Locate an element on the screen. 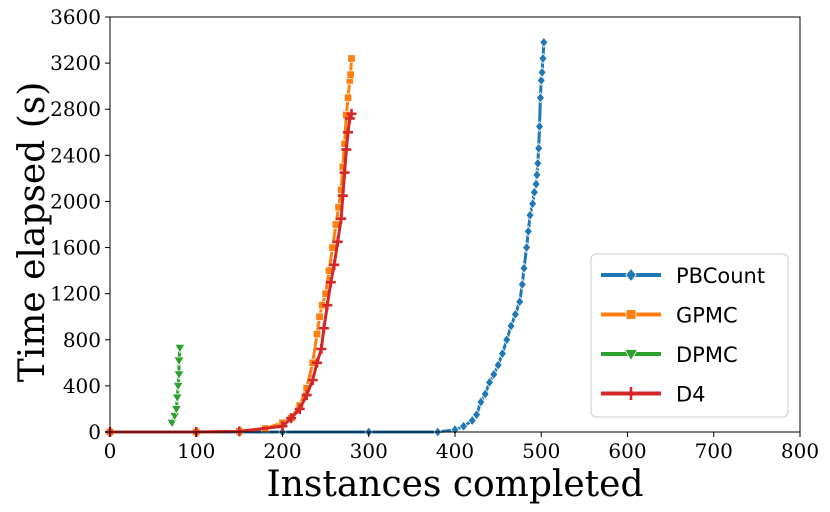 This screenshot has height=512, width=830. y-tick-label: 2000 is located at coordinates (75, 201).